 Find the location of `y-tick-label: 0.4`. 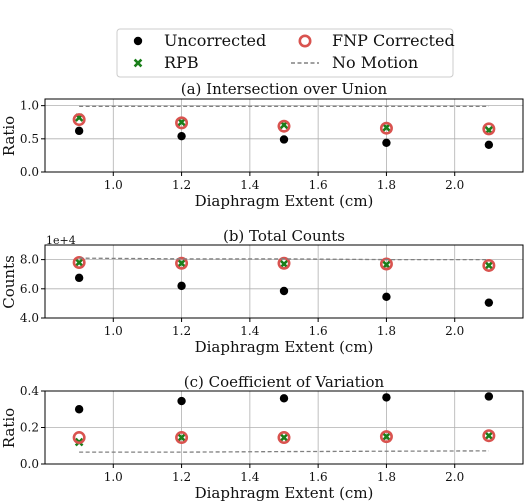

y-tick-label: 0.4 is located at coordinates (29, 391).